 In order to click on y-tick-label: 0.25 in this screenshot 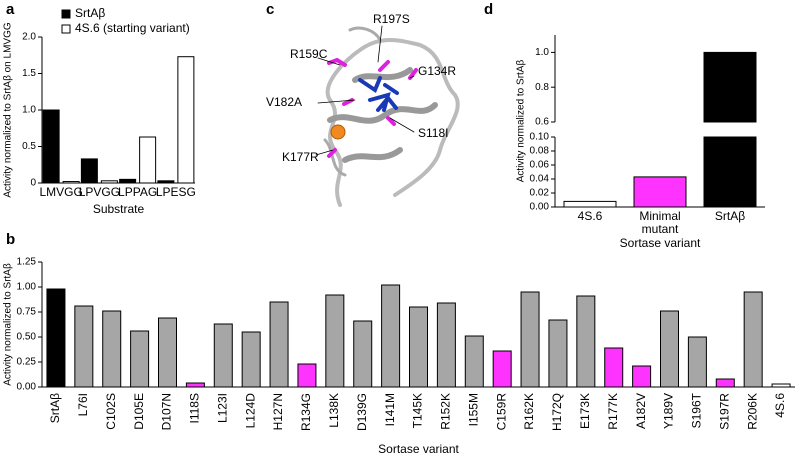, I will do `click(27, 362)`.